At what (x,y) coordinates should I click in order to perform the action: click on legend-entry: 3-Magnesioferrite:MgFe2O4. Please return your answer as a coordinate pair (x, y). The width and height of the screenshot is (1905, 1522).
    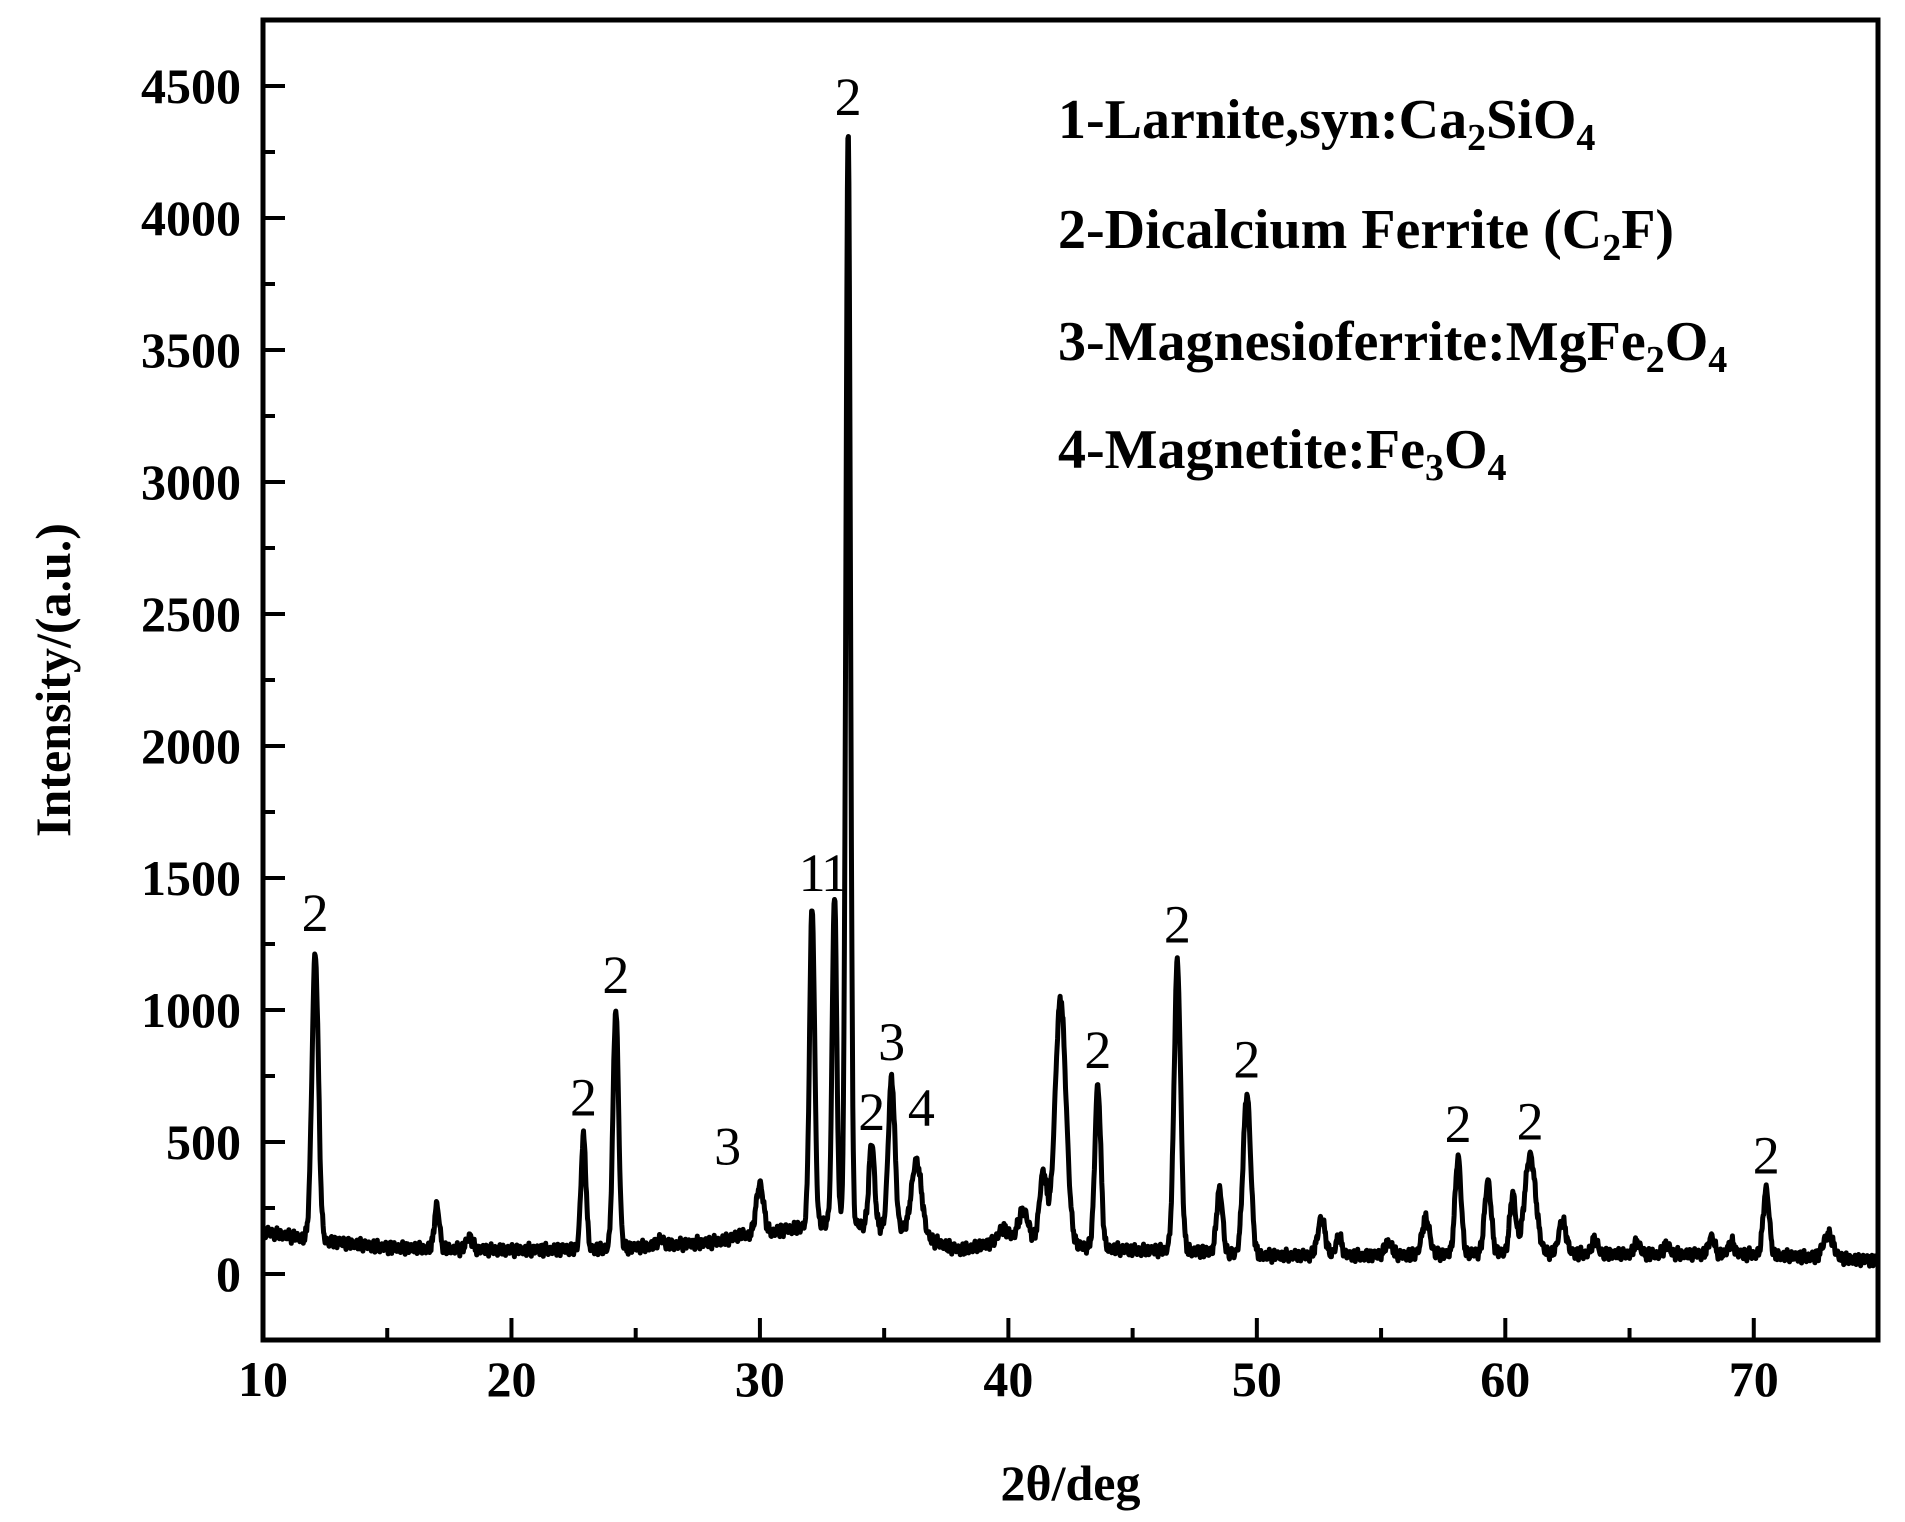
    Looking at the image, I should click on (1392, 346).